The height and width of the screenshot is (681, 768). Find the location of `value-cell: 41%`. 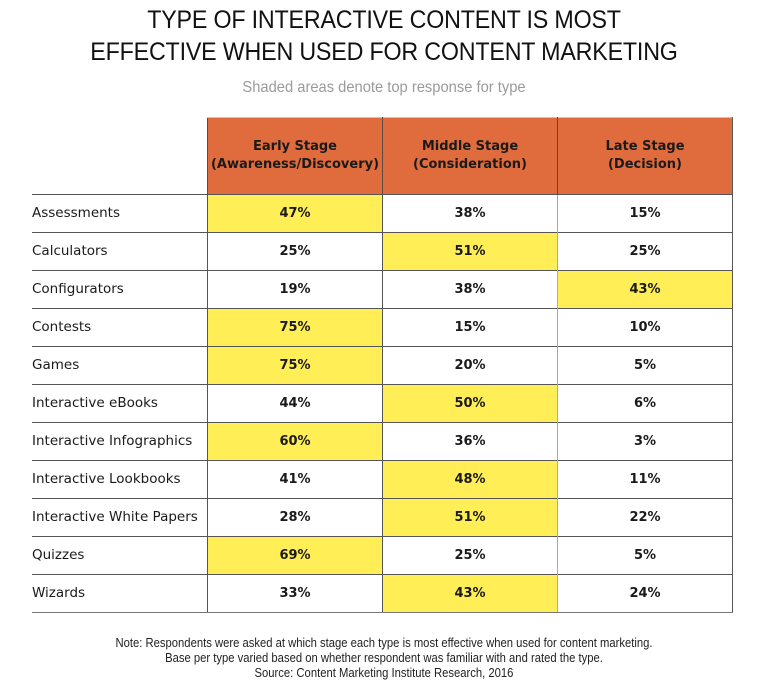

value-cell: 41% is located at coordinates (295, 478).